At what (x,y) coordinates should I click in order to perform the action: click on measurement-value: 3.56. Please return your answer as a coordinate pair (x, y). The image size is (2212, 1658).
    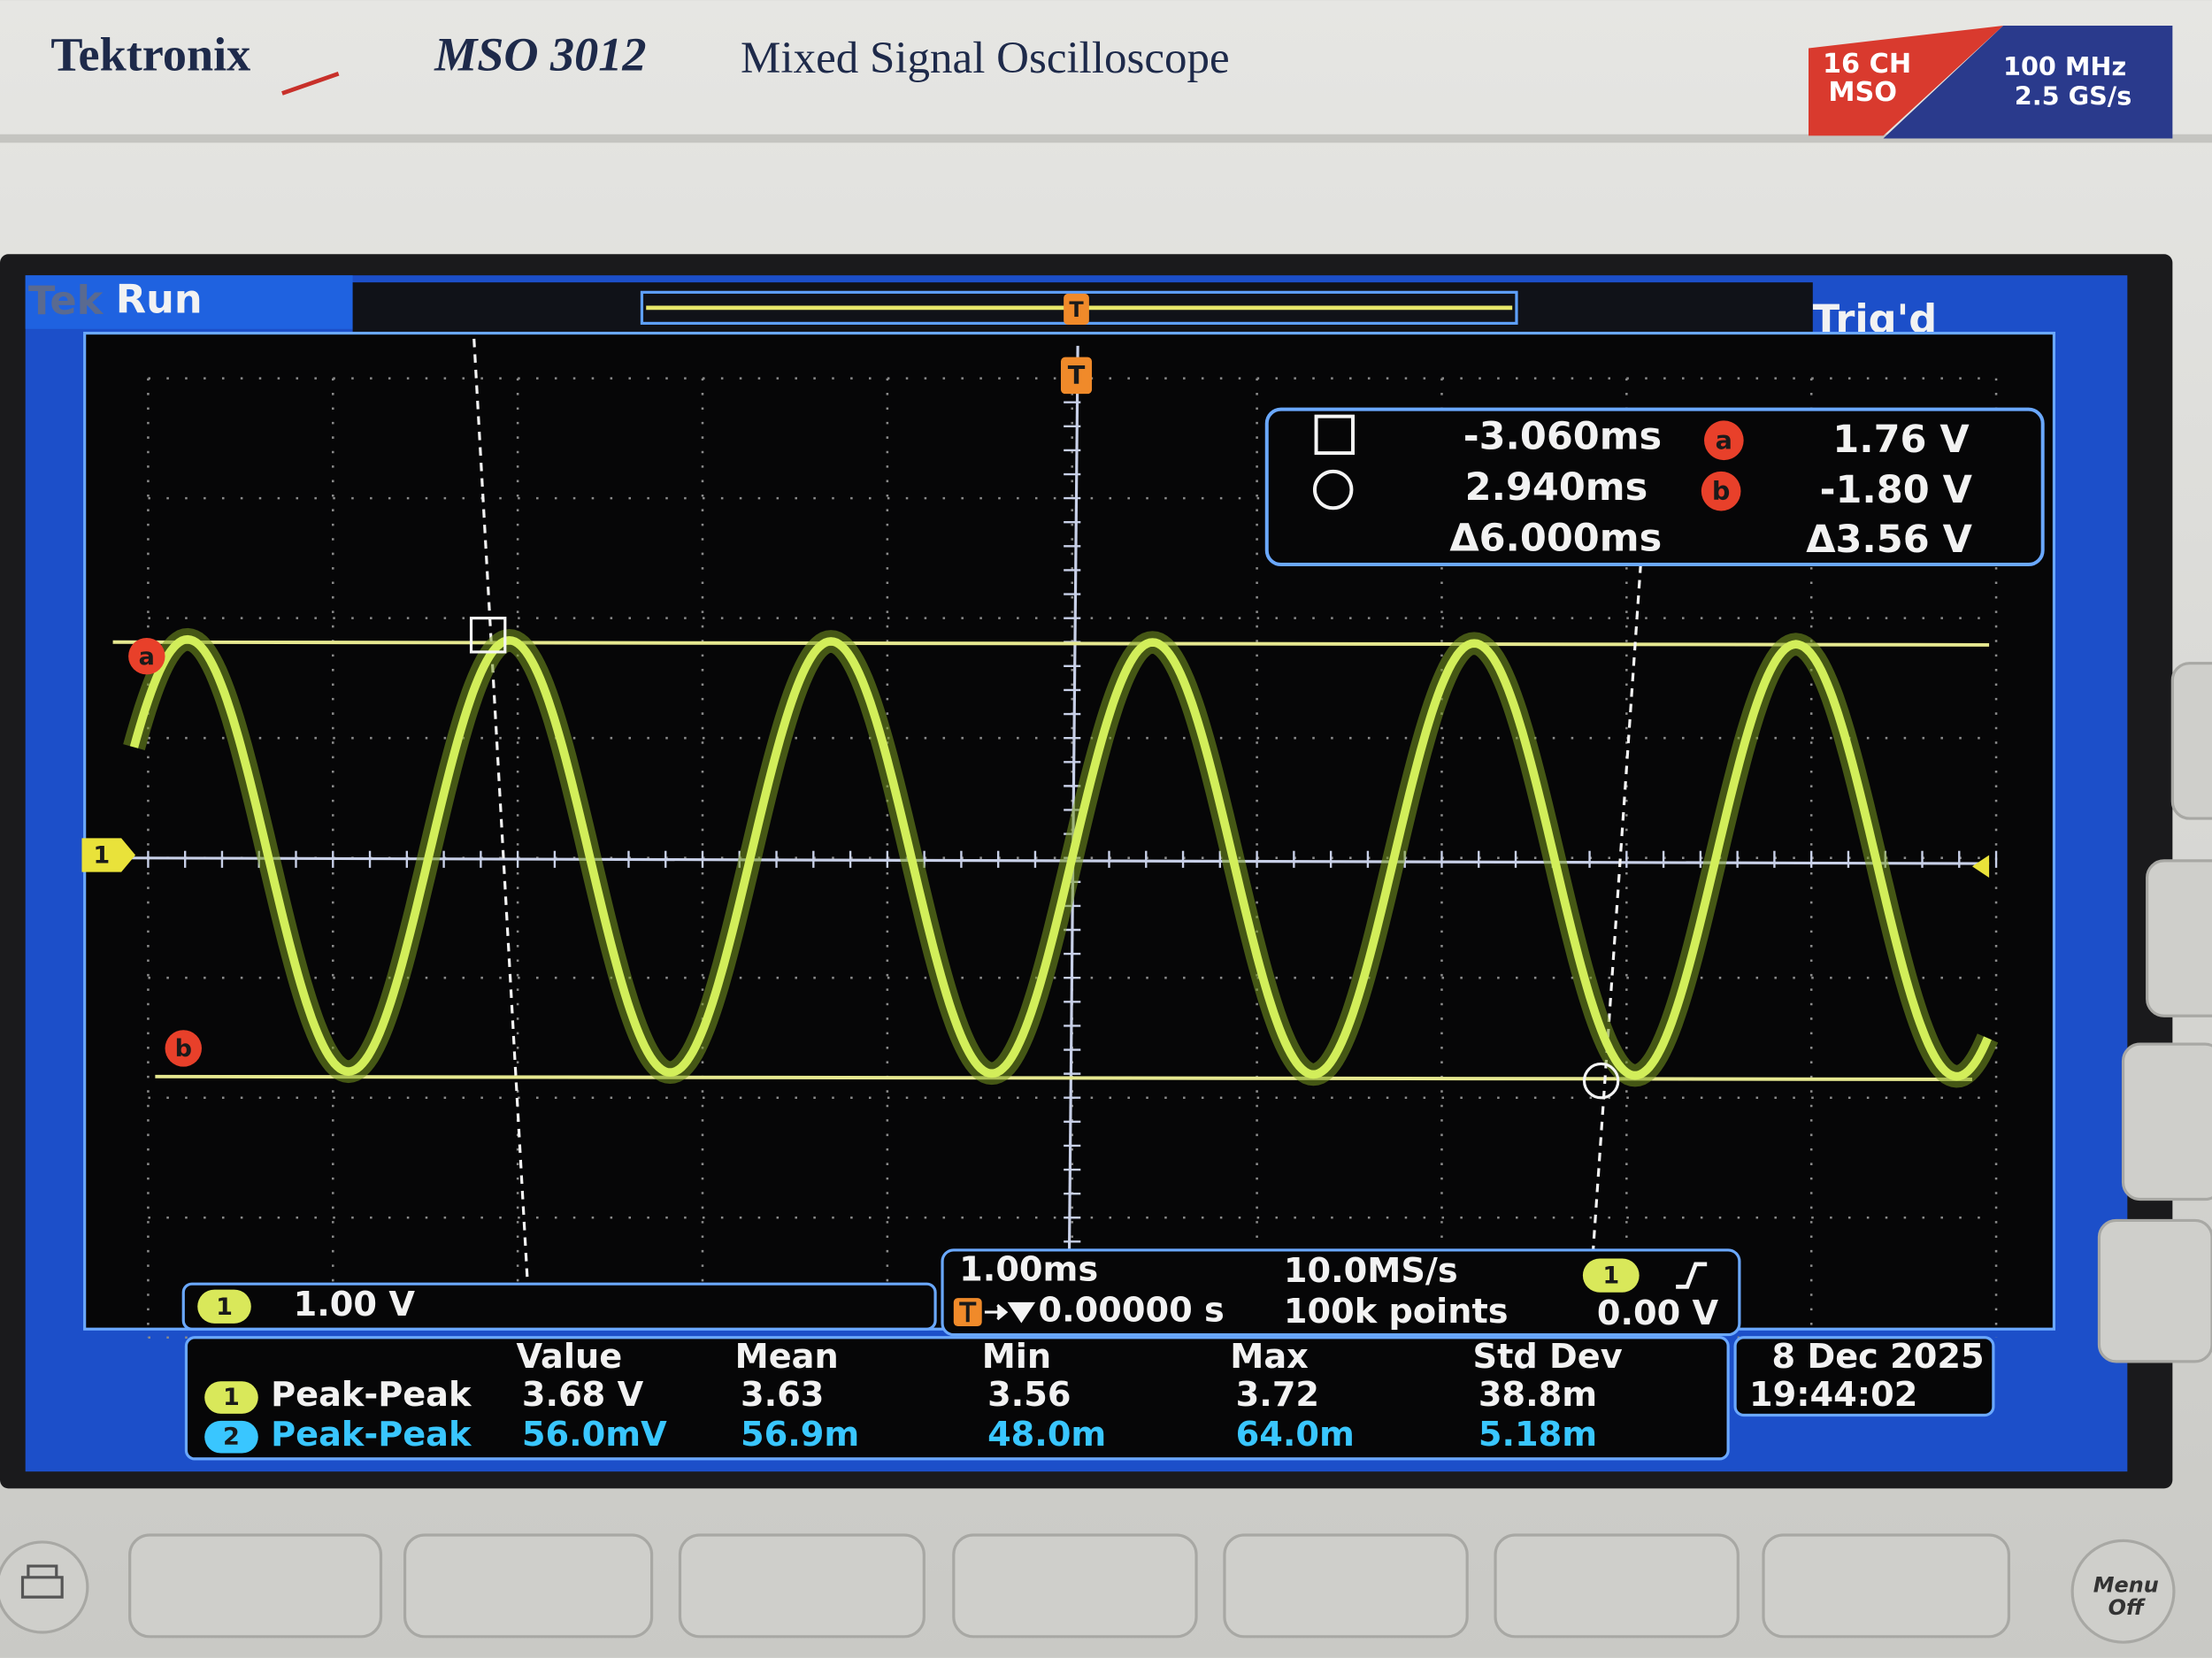
    Looking at the image, I should click on (1029, 1395).